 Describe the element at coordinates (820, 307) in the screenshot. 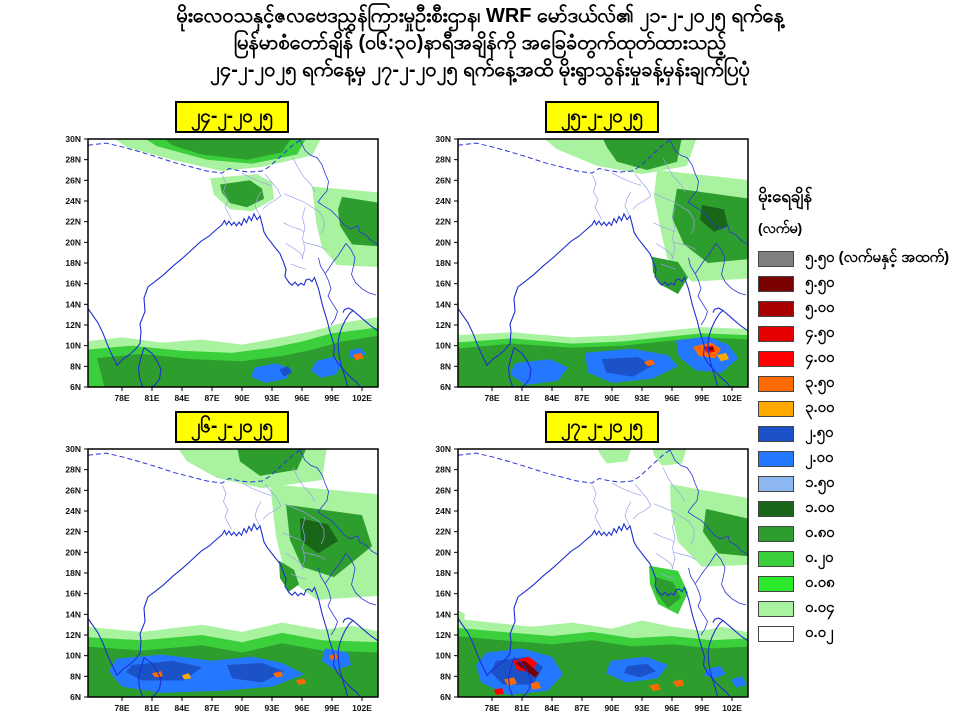

I see `legend-label: ၅.၀၀` at that location.